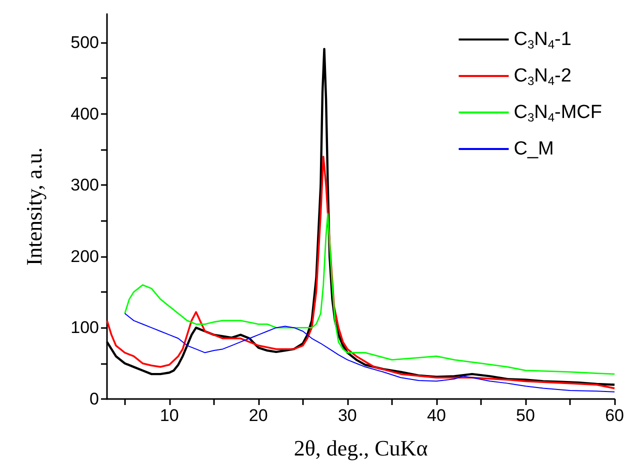  What do you see at coordinates (84, 114) in the screenshot?
I see `y-tick-label: 400` at bounding box center [84, 114].